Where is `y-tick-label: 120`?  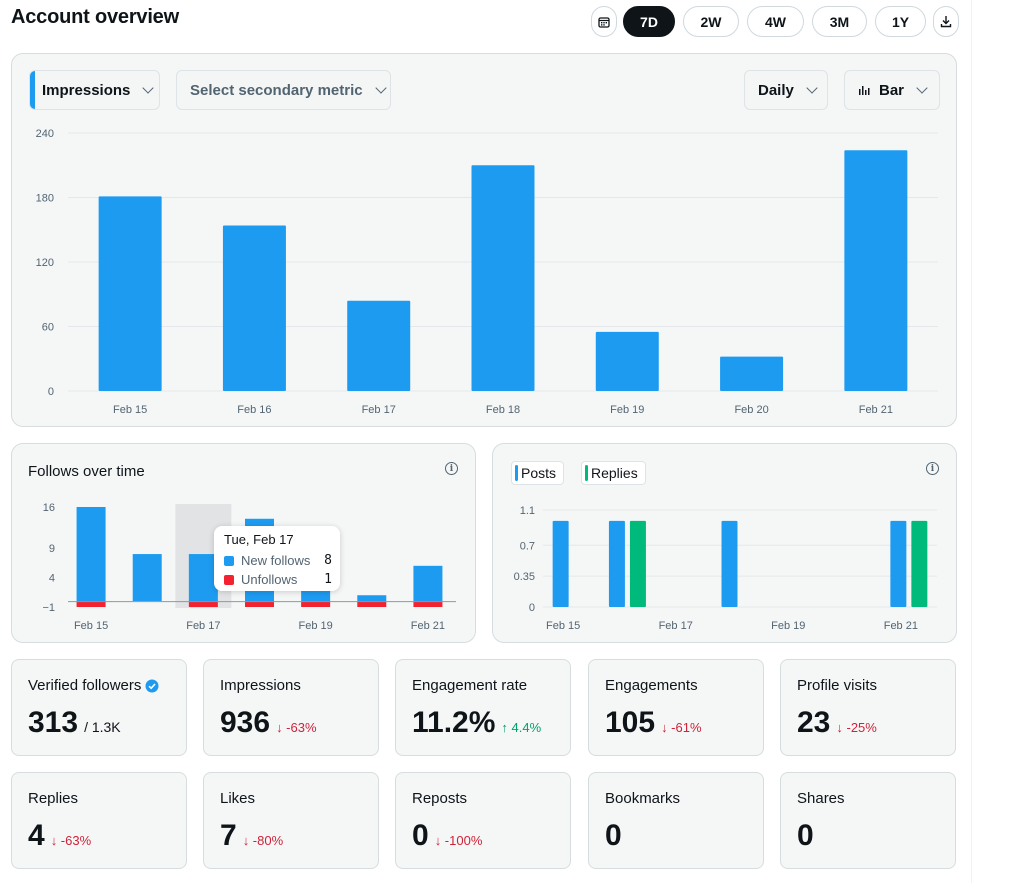
y-tick-label: 120 is located at coordinates (45, 263).